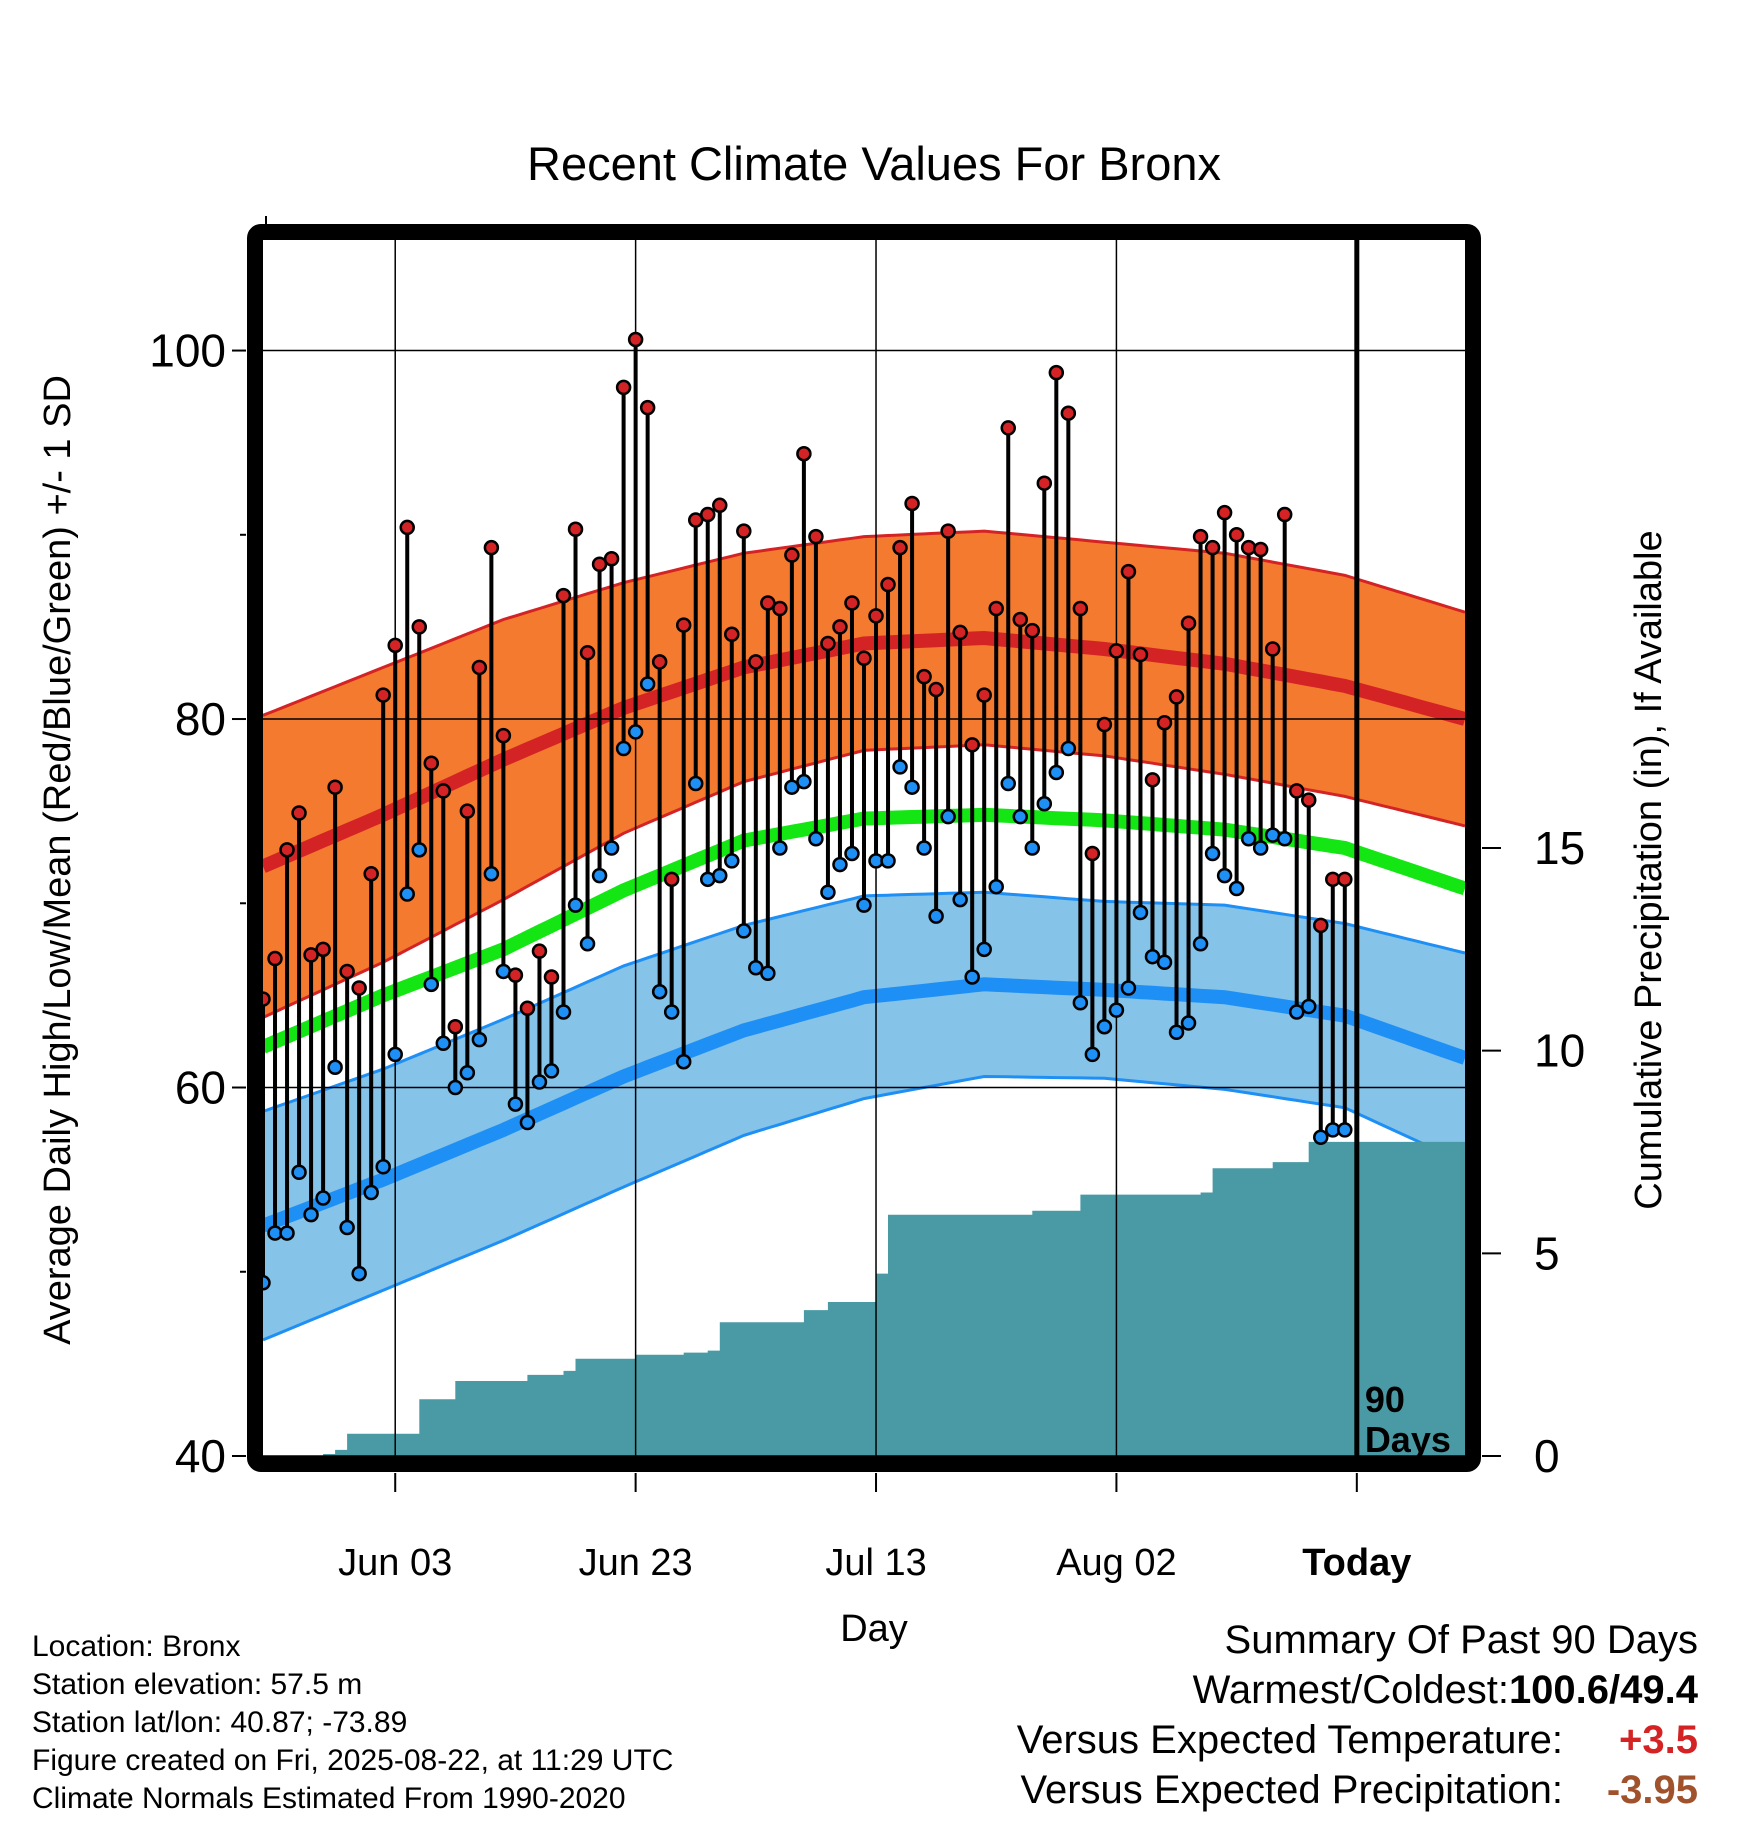 This screenshot has height=1828, width=1748. What do you see at coordinates (1559, 848) in the screenshot?
I see `y2-tick-label: 15` at bounding box center [1559, 848].